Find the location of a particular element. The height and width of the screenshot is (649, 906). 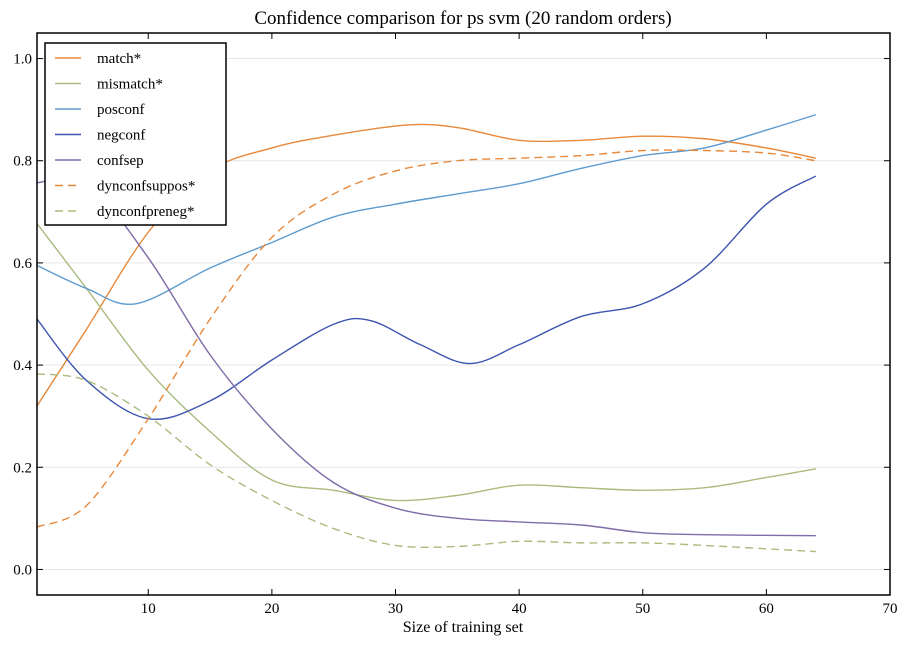

y-tick-label: 0.4 is located at coordinates (22, 366).